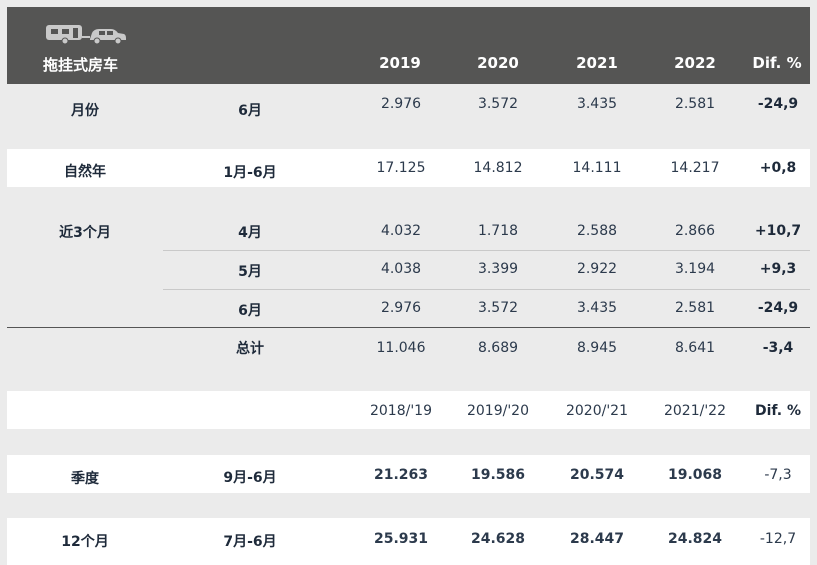 This screenshot has height=565, width=817. I want to click on cell-dif: +10,7, so click(778, 231).